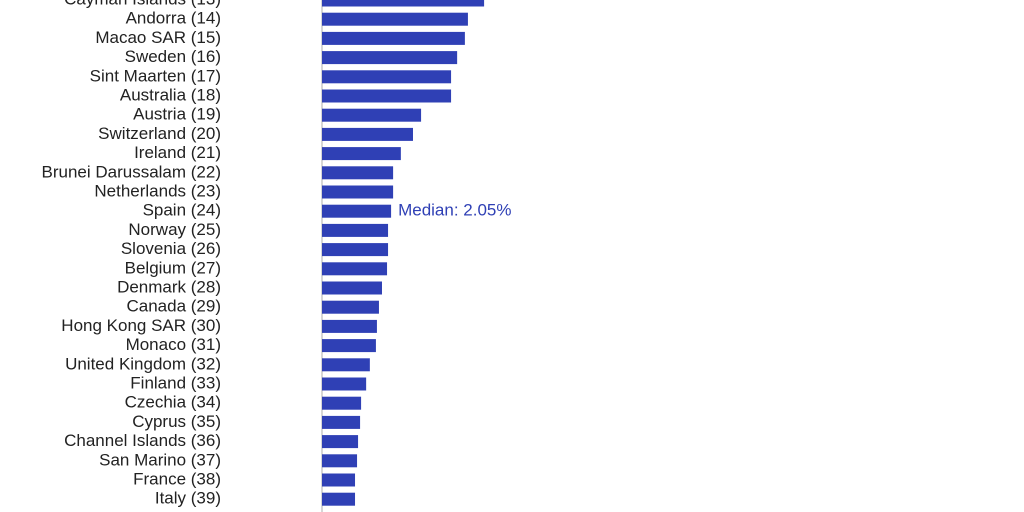  What do you see at coordinates (177, 478) in the screenshot?
I see `category-label: France (38)` at bounding box center [177, 478].